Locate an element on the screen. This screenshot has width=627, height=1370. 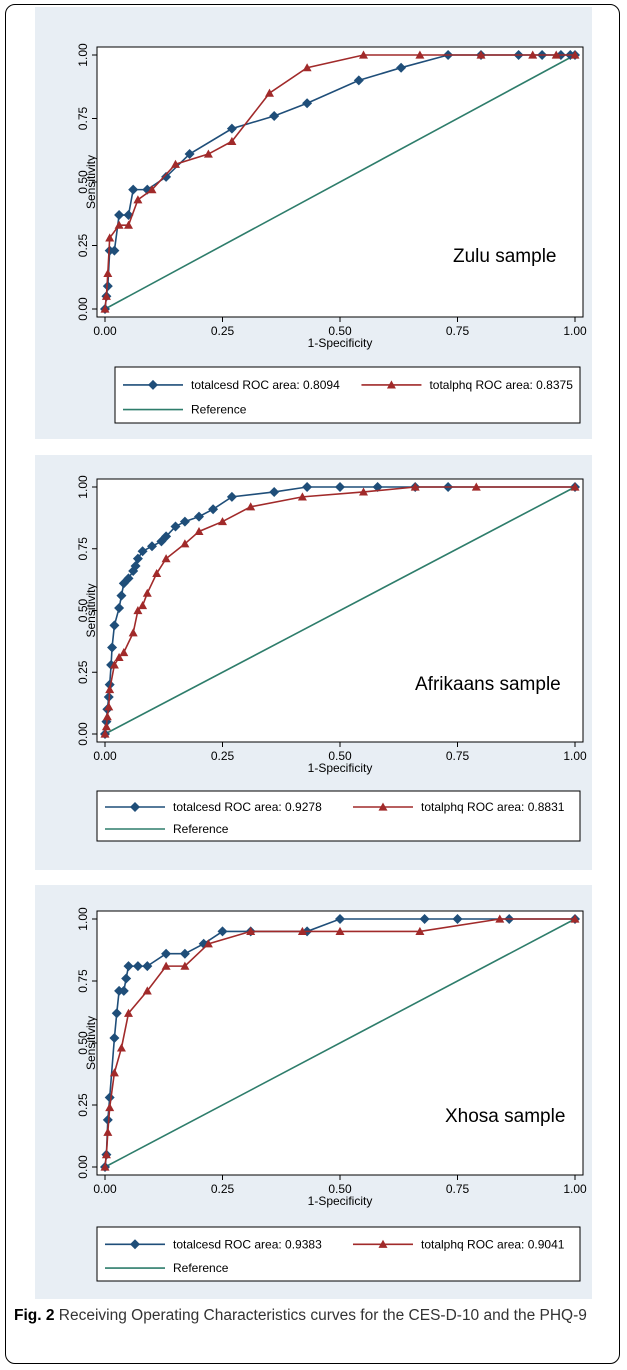
y-tick-label: 0.00 is located at coordinates (83, 309).